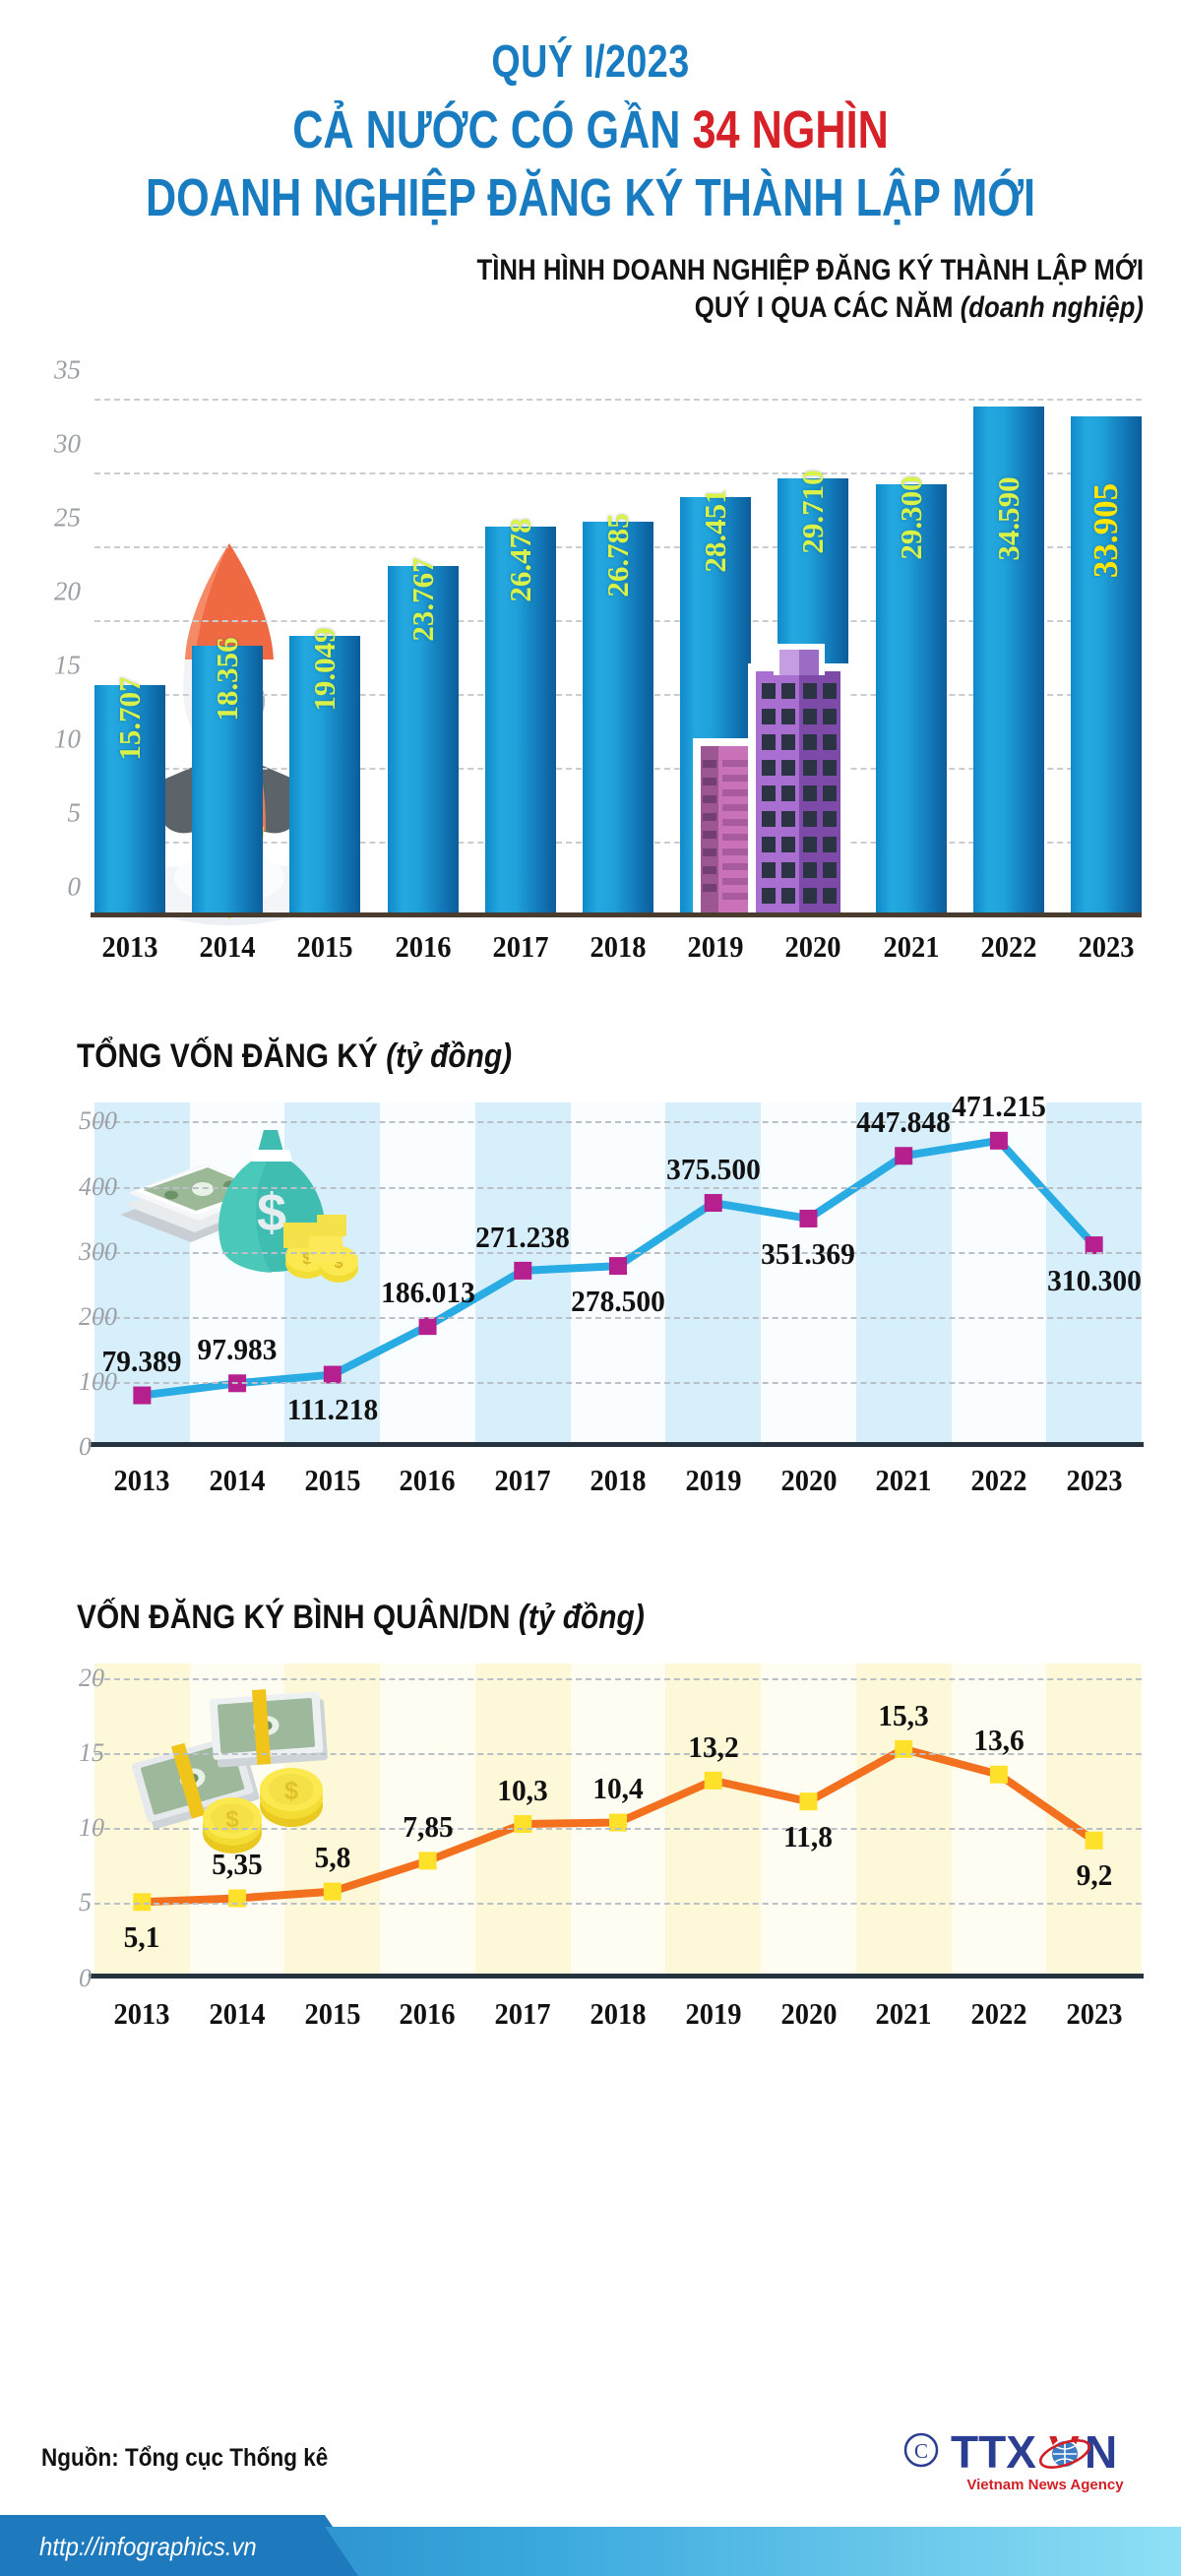  Describe the element at coordinates (522, 2013) in the screenshot. I see `chart-3-xlabel: 2017` at that location.